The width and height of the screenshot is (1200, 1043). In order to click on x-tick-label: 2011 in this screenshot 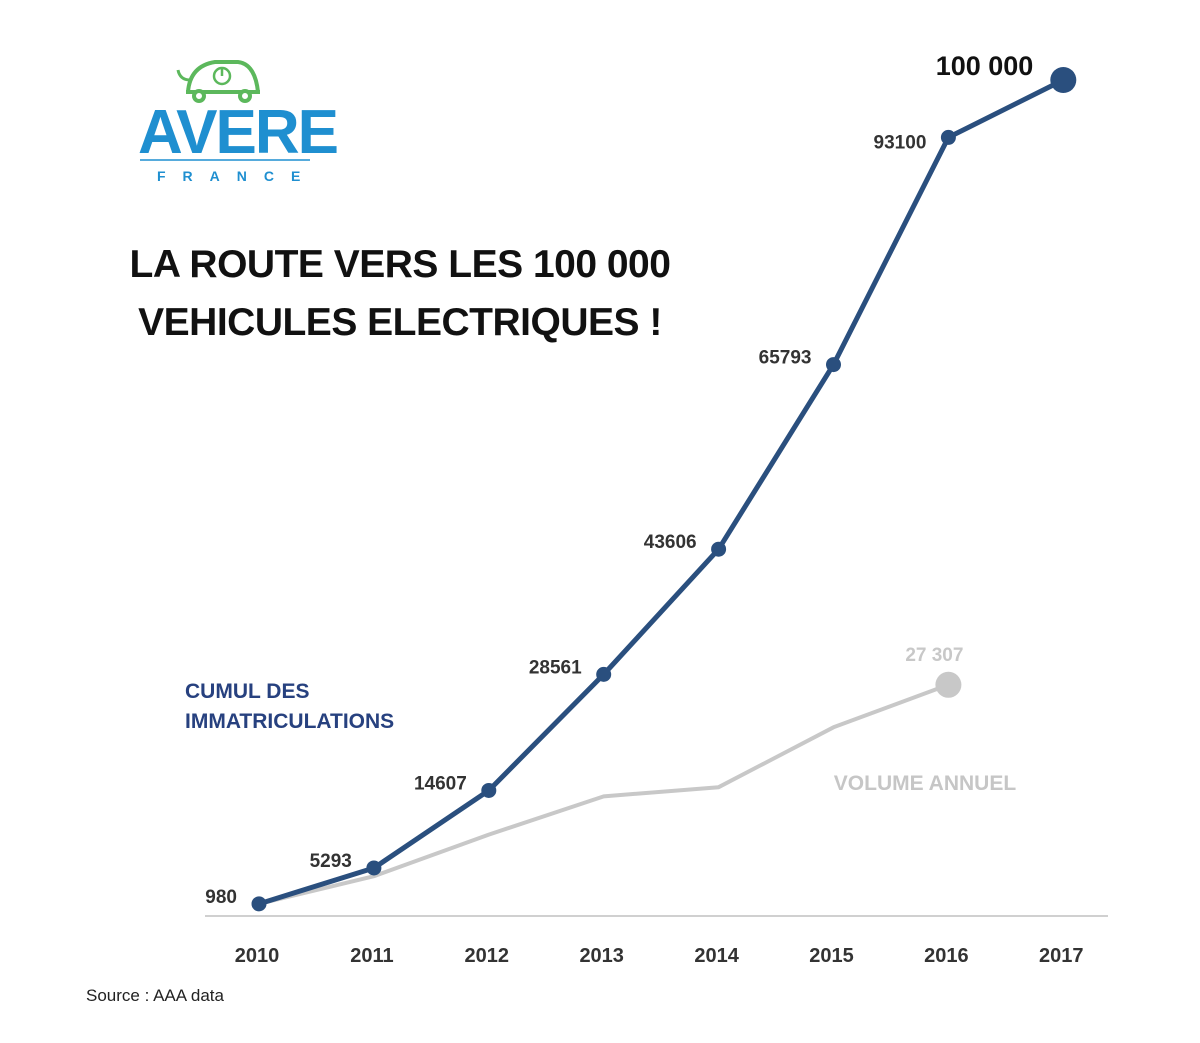, I will do `click(371, 956)`.